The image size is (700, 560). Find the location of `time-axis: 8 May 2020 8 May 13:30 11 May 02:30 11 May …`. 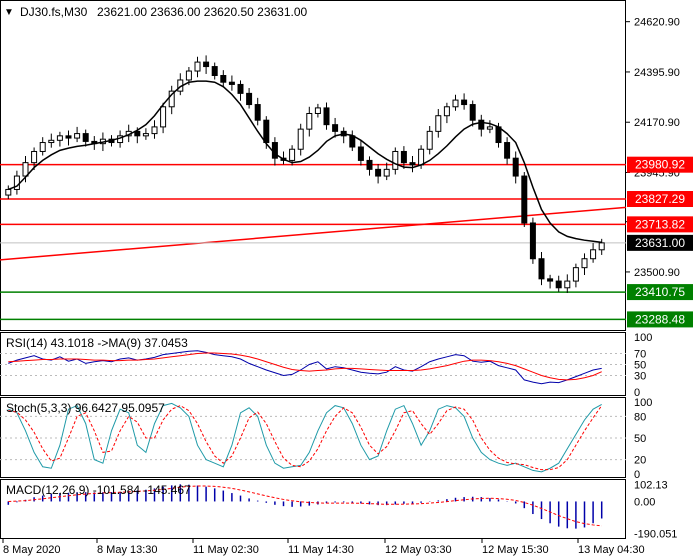

time-axis: 8 May 2020 8 May 13:30 11 May 02:30 11 May … is located at coordinates (323, 547).